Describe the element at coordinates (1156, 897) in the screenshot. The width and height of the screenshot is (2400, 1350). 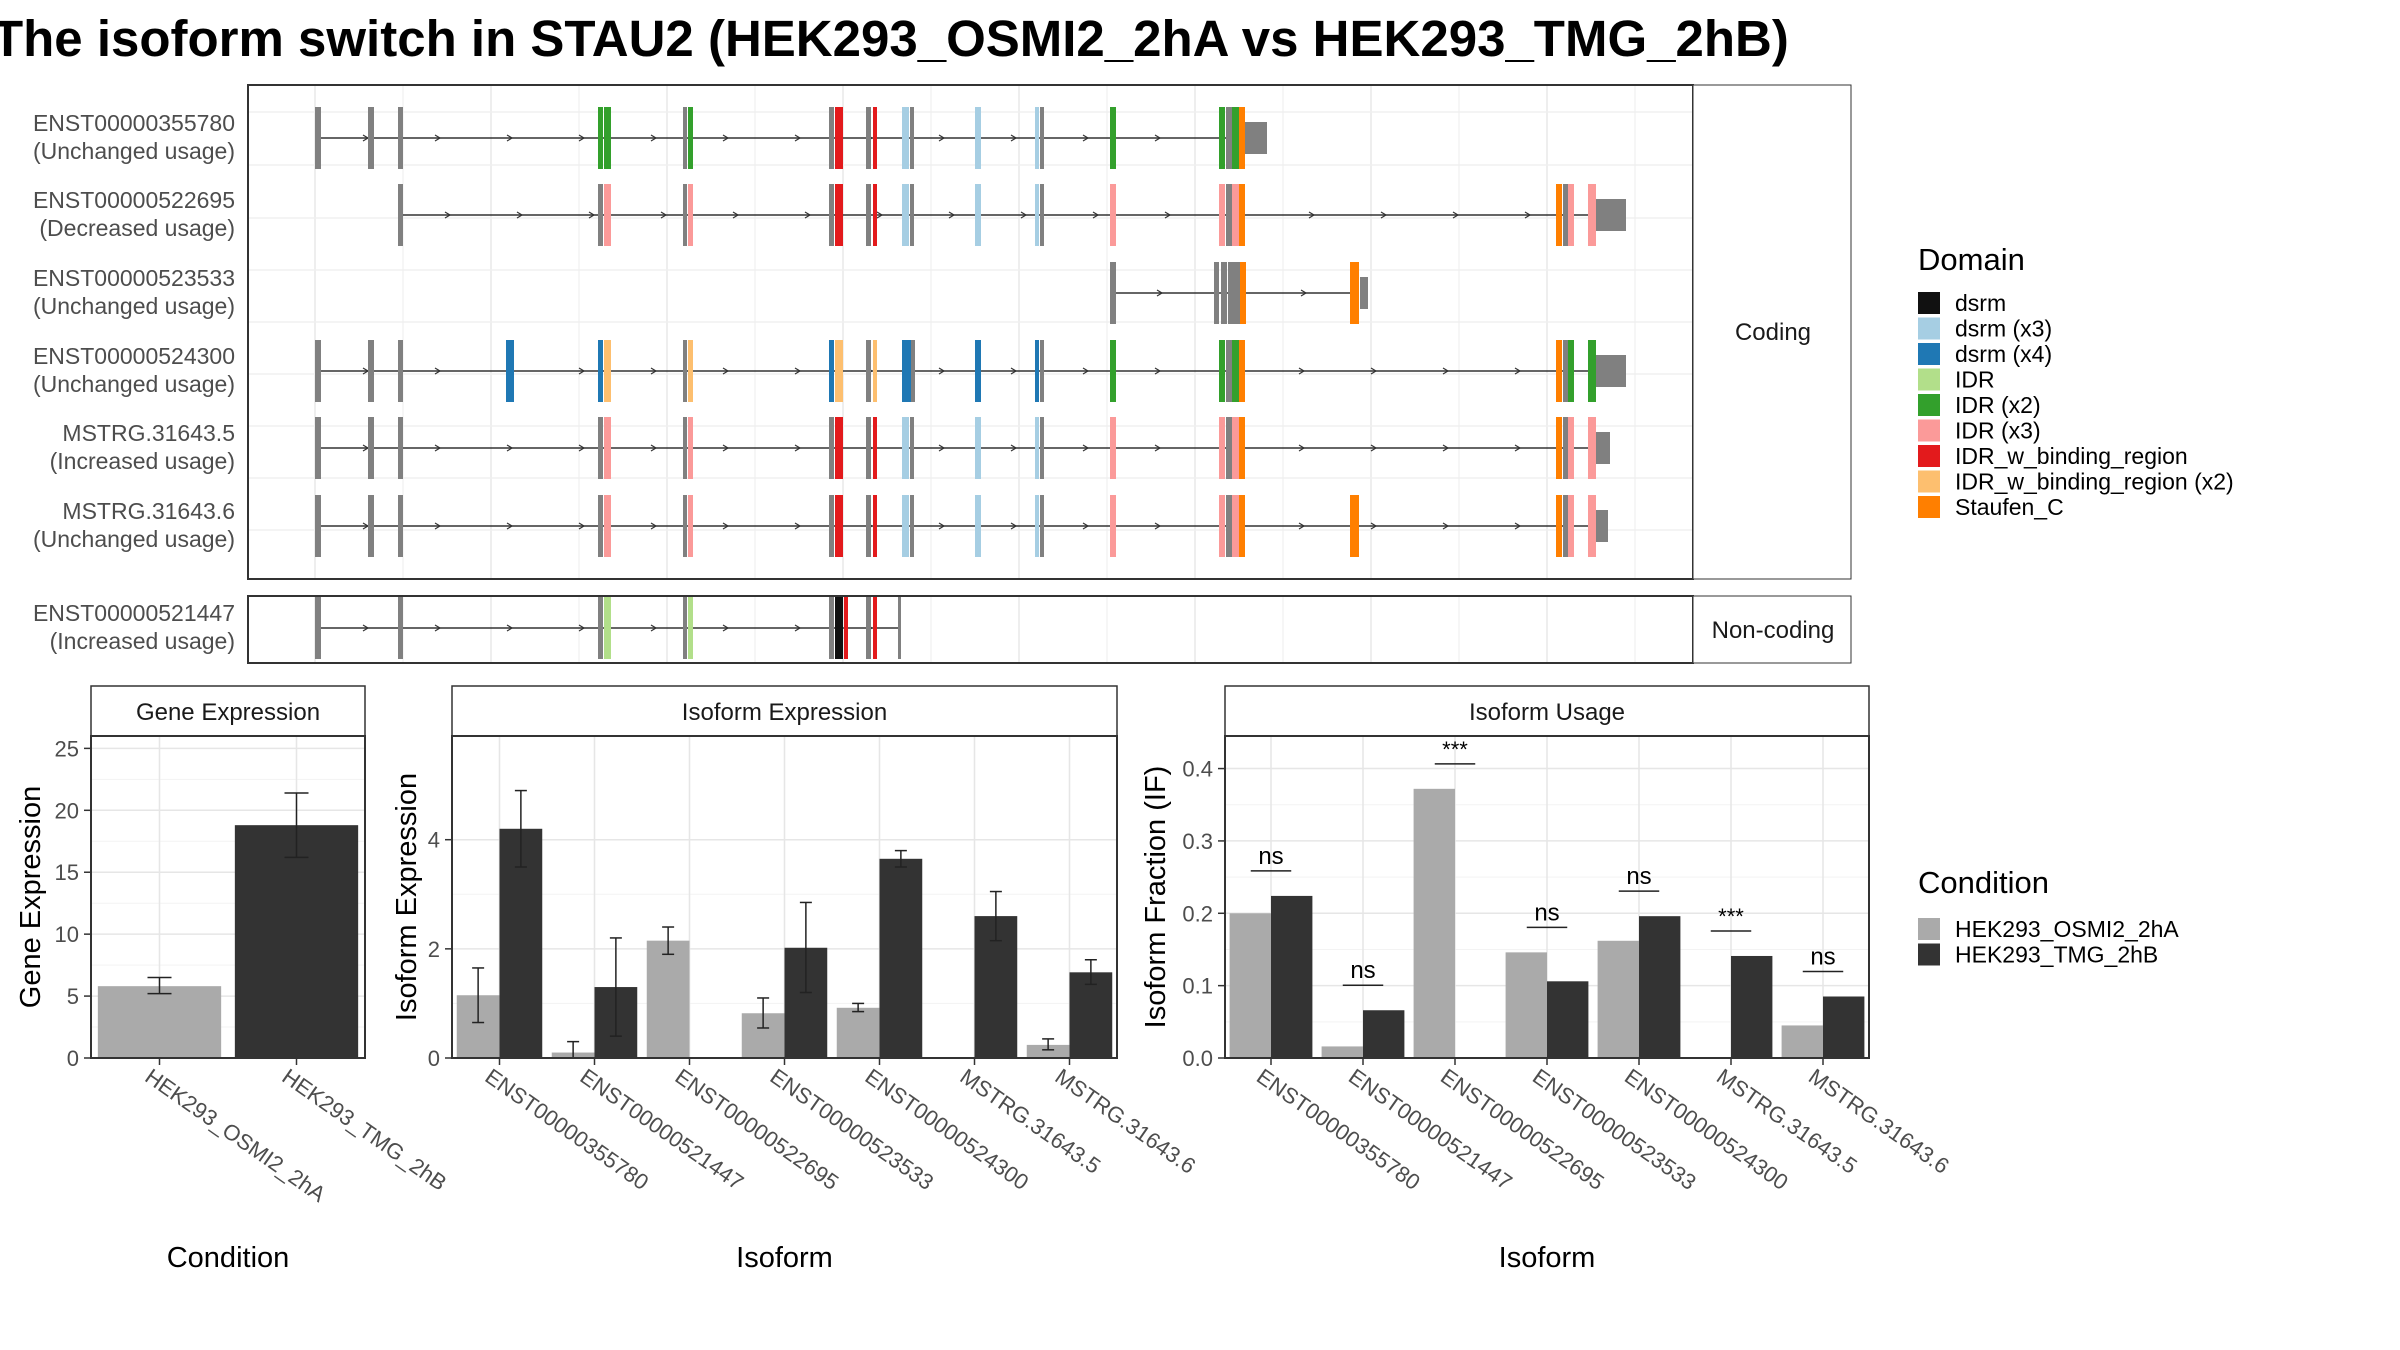
I see `y-axis-title: Isoform Fraction (IF)` at that location.